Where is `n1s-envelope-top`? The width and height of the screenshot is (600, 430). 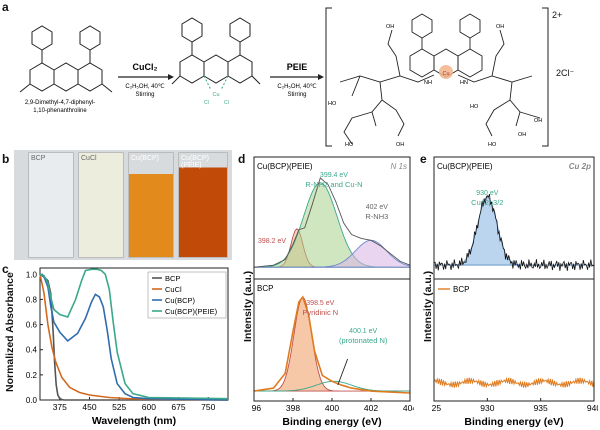
n1s-envelope-top is located at coordinates (332, 222).